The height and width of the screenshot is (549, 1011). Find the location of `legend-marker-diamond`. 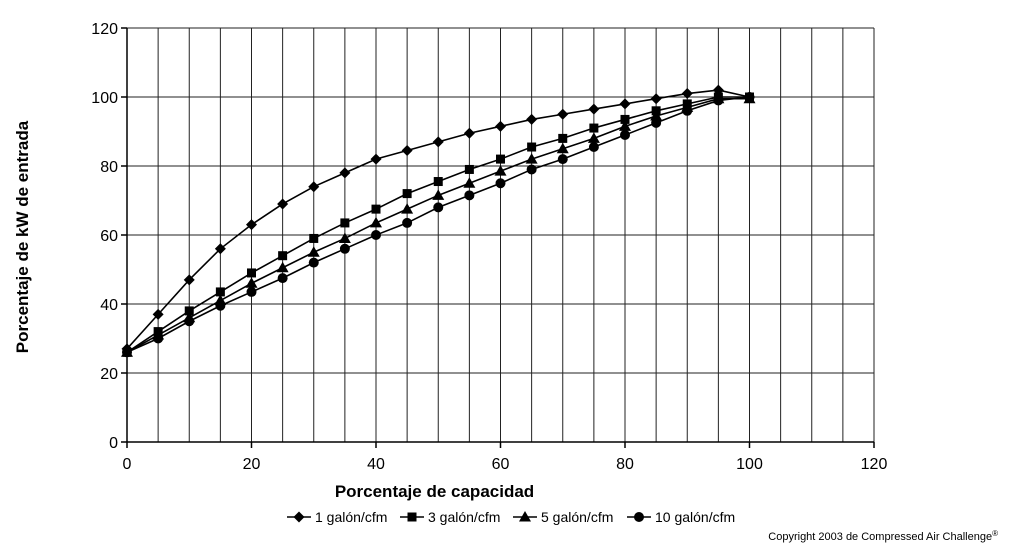

legend-marker-diamond is located at coordinates (299, 517).